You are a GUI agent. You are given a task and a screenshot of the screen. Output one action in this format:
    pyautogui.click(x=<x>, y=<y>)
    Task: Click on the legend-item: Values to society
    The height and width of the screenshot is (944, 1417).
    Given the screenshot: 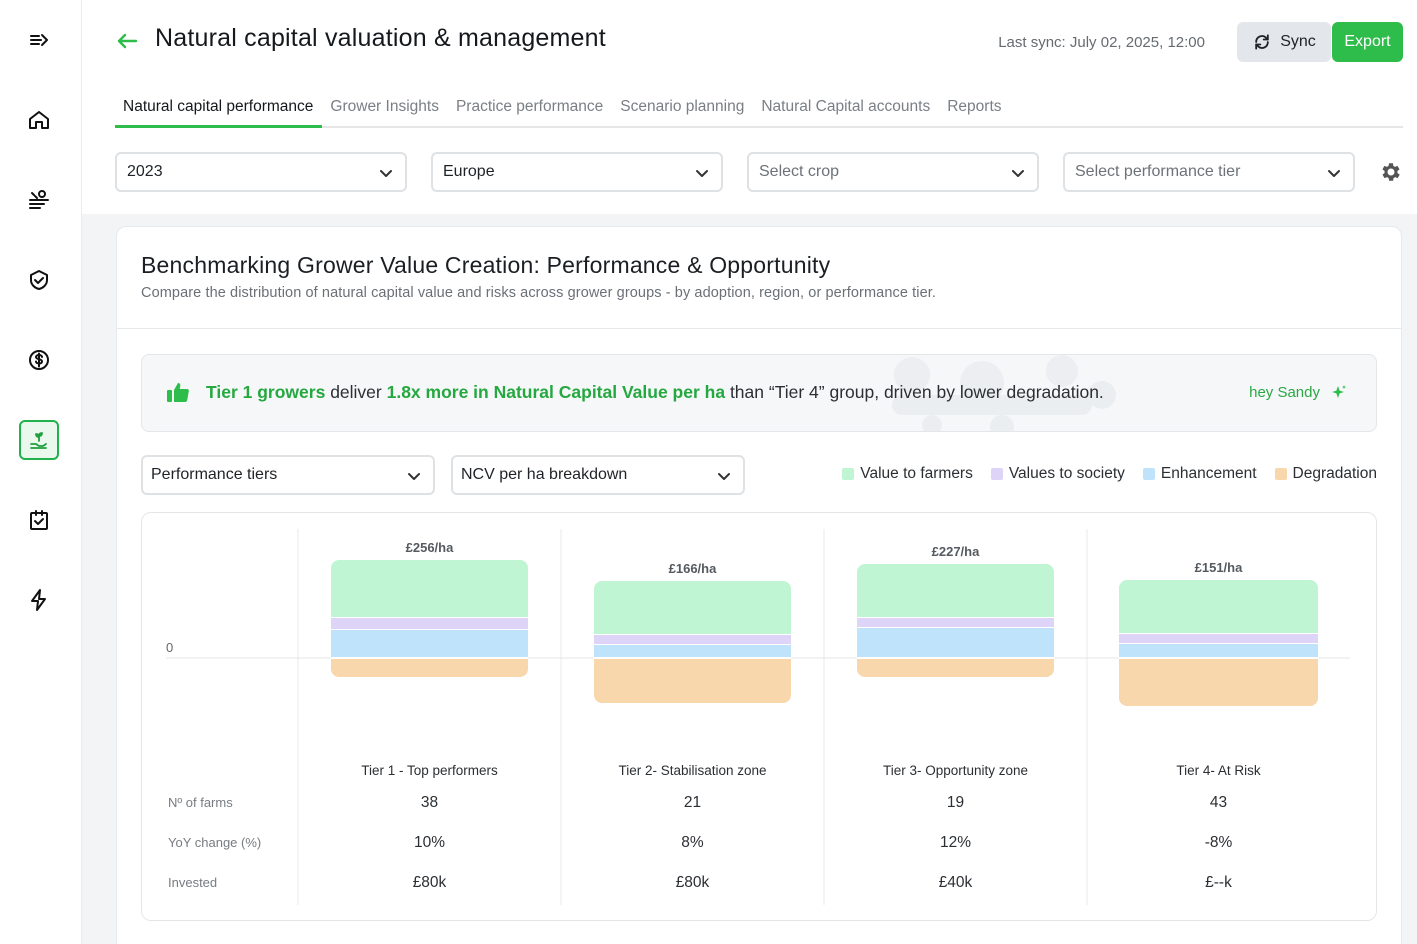 What is the action you would take?
    pyautogui.click(x=1057, y=474)
    